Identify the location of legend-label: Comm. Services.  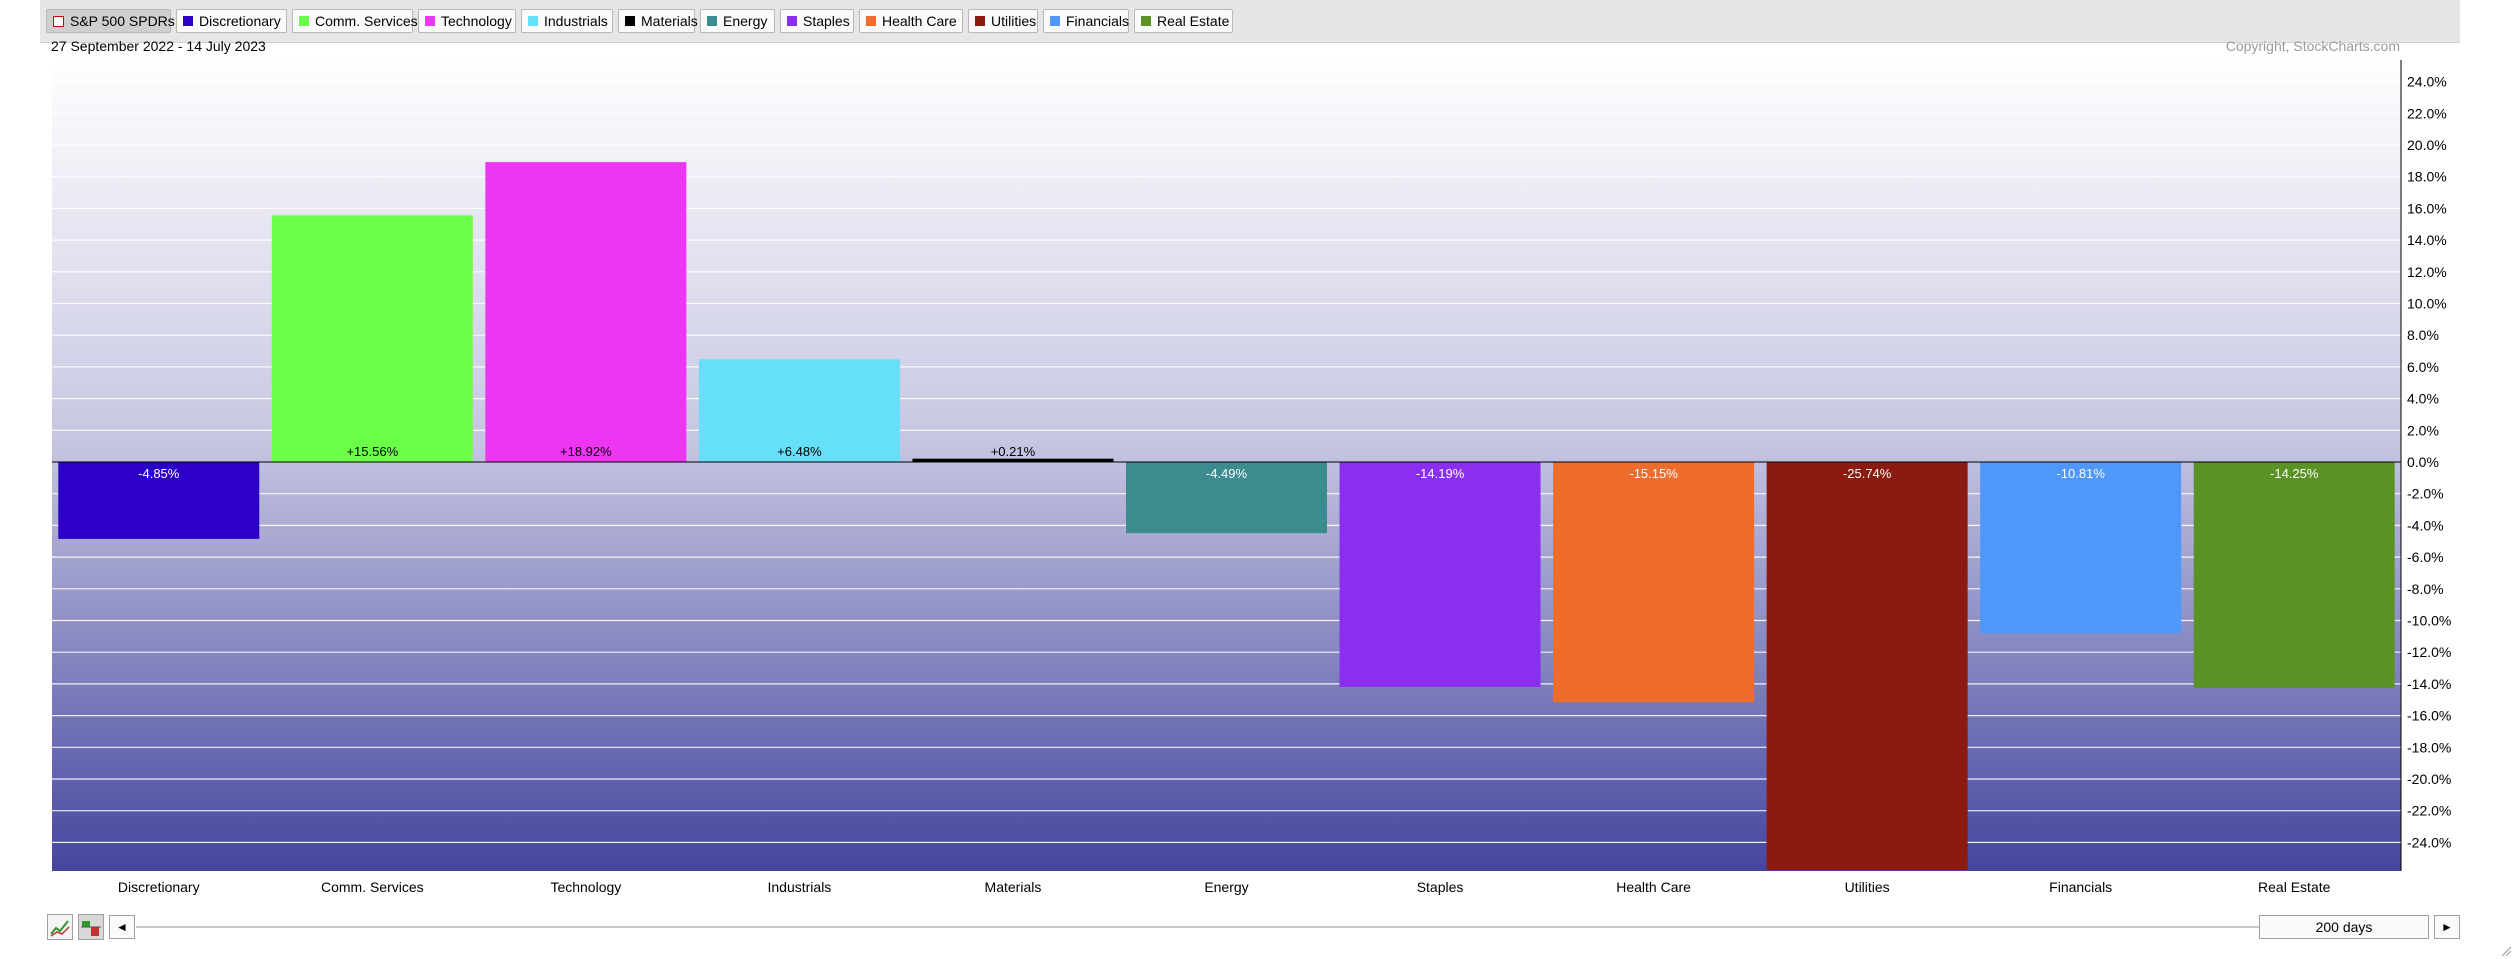
(366, 21).